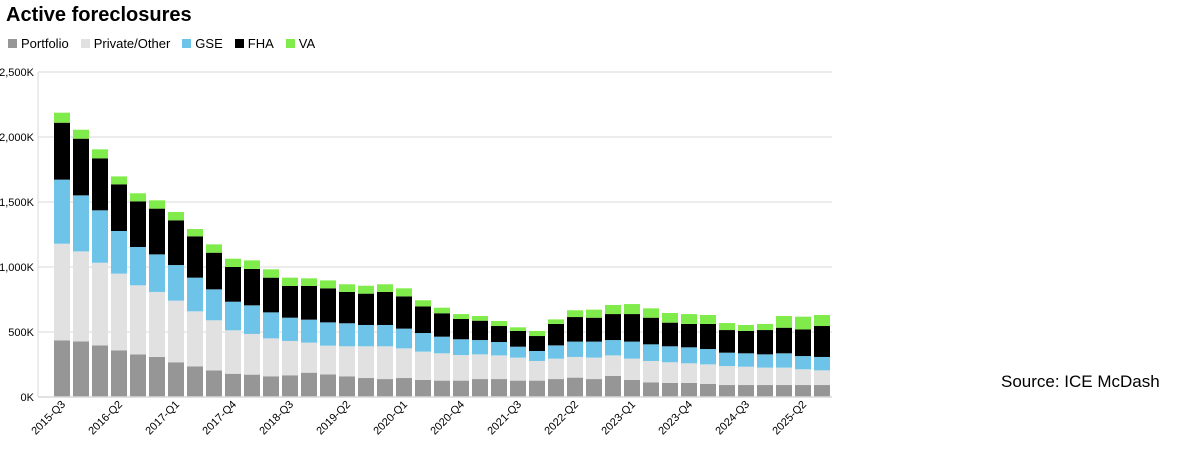 This screenshot has height=463, width=1199. What do you see at coordinates (561, 418) in the screenshot?
I see `x-tick-label: 2022-Q2` at bounding box center [561, 418].